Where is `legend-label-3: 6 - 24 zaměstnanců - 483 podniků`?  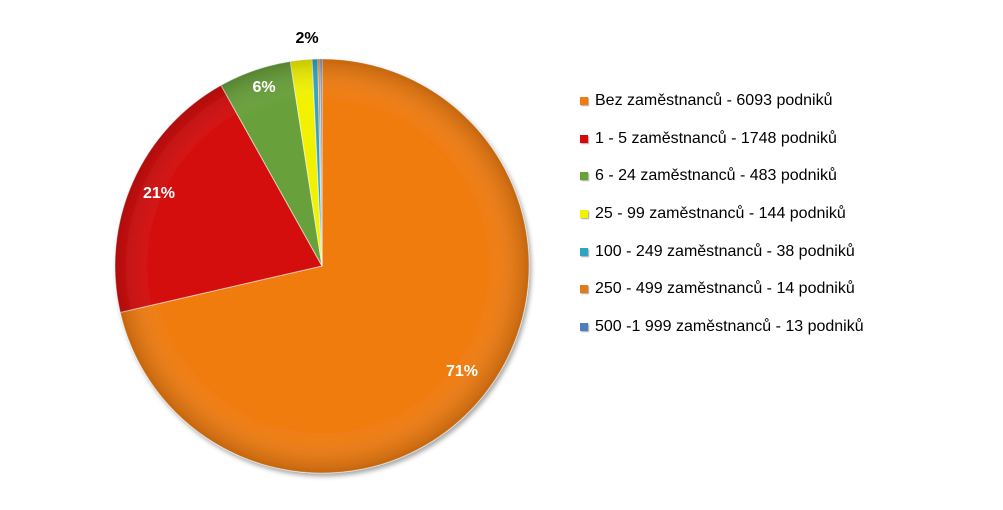
legend-label-3: 6 - 24 zaměstnanců - 483 podniků is located at coordinates (716, 176).